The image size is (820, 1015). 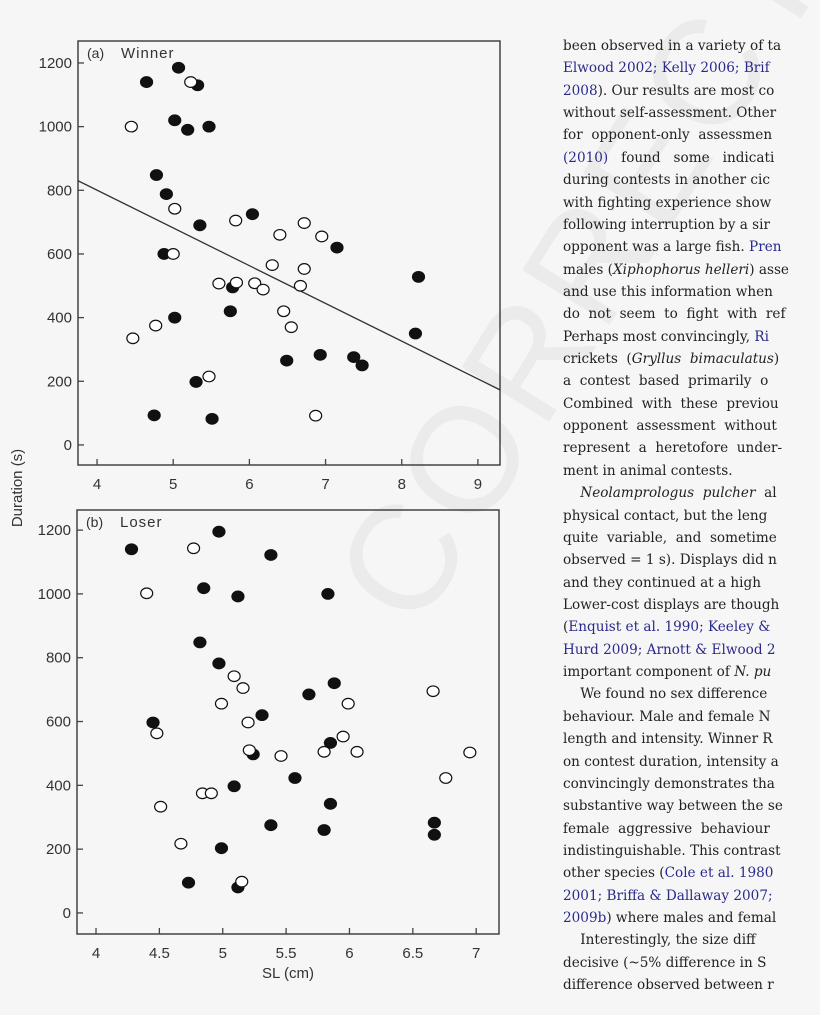 I want to click on text-segment: quite variable, and sometime, so click(x=670, y=537).